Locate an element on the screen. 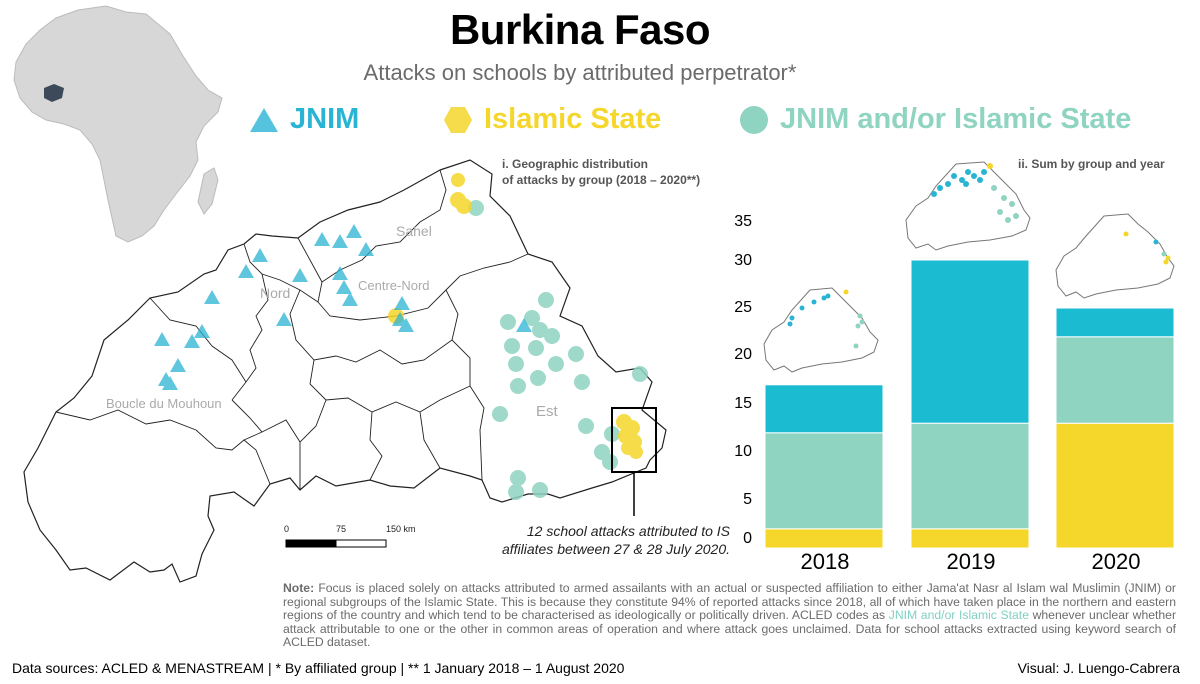 The image size is (1200, 684). scale-bar is located at coordinates (336, 543).